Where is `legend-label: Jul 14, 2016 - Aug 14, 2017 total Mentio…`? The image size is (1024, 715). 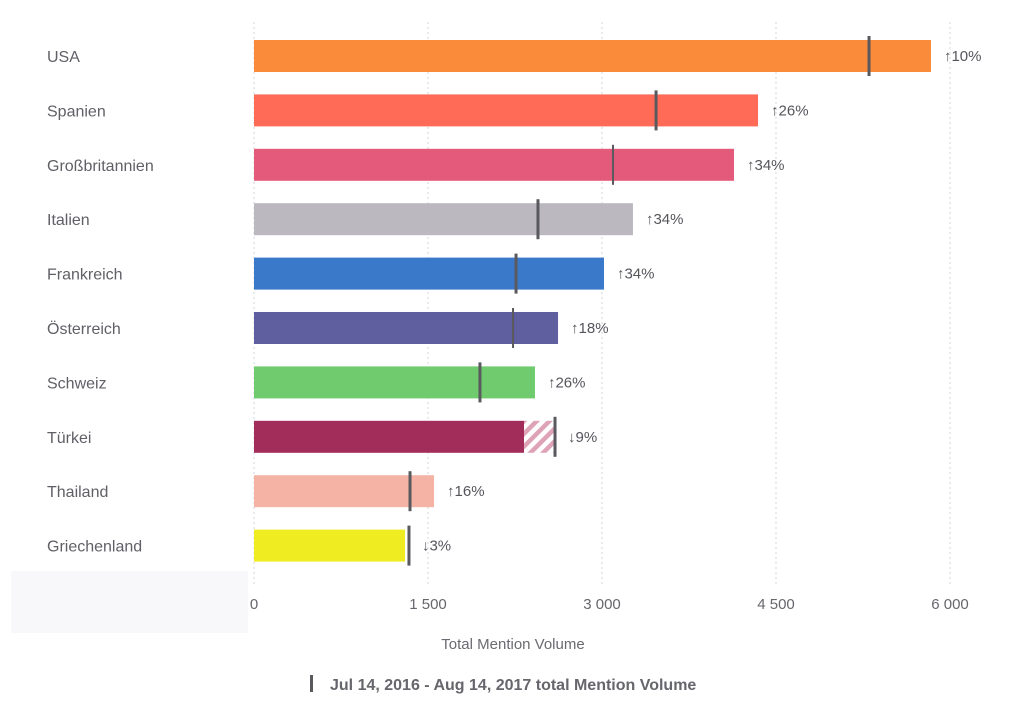
legend-label: Jul 14, 2016 - Aug 14, 2017 total Mentio… is located at coordinates (513, 685).